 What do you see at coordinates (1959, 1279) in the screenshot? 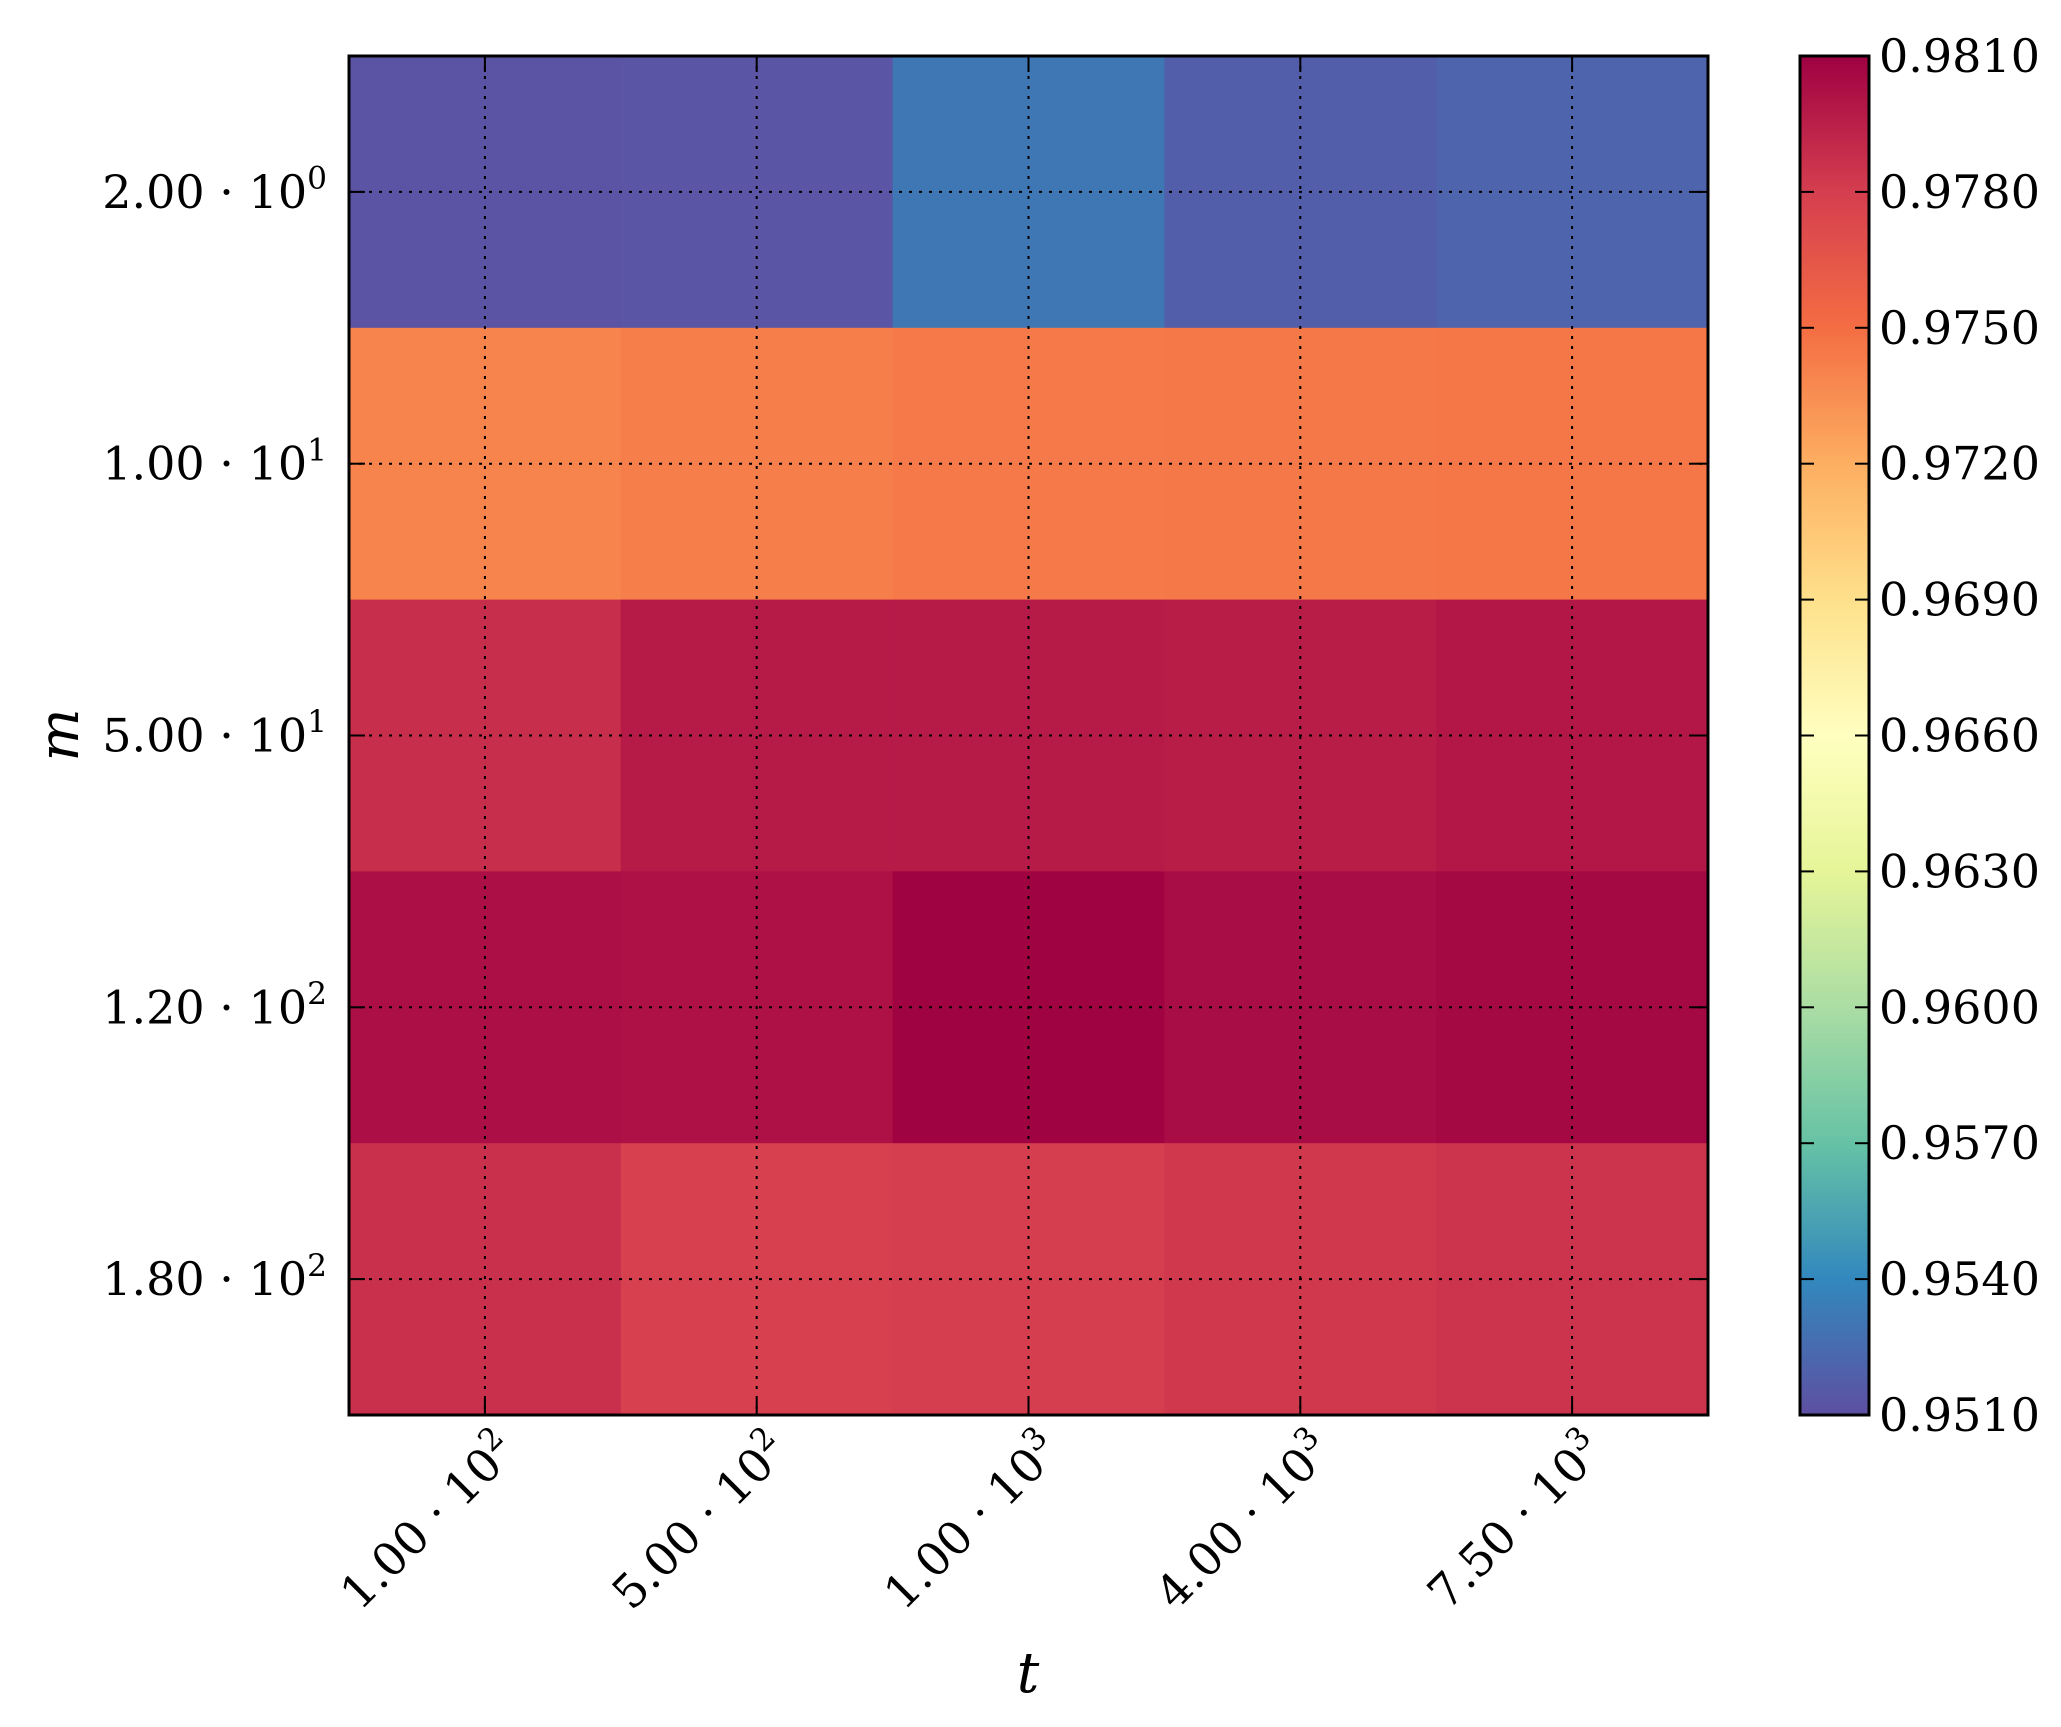
I see `colorbar-tick-label: 0.9540` at bounding box center [1959, 1279].